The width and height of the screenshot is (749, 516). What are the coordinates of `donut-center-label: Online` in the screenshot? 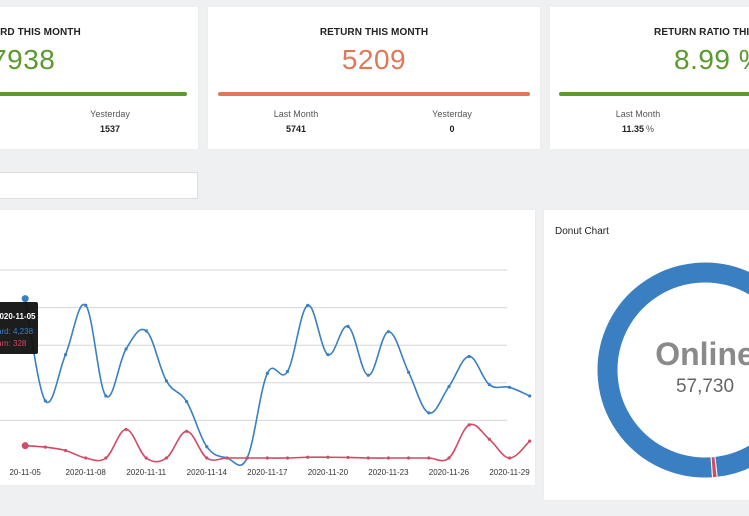 It's located at (702, 354).